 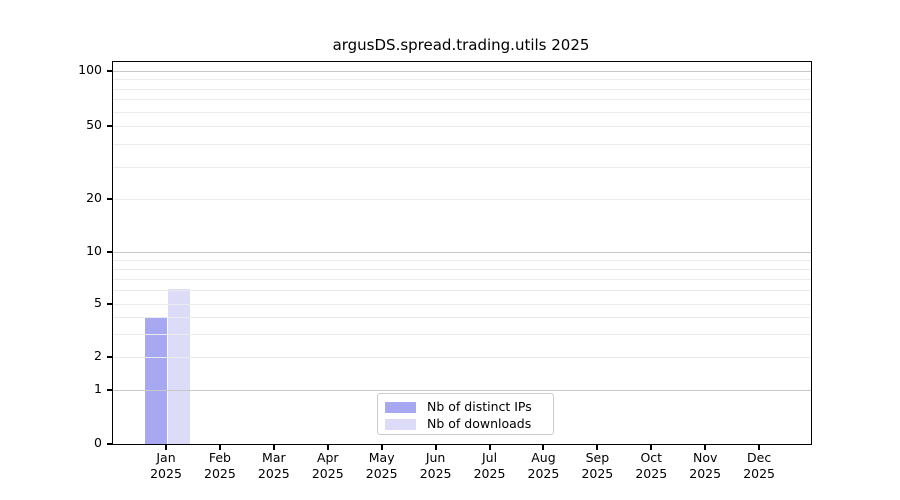 What do you see at coordinates (98, 442) in the screenshot?
I see `y-tick-label: 0` at bounding box center [98, 442].